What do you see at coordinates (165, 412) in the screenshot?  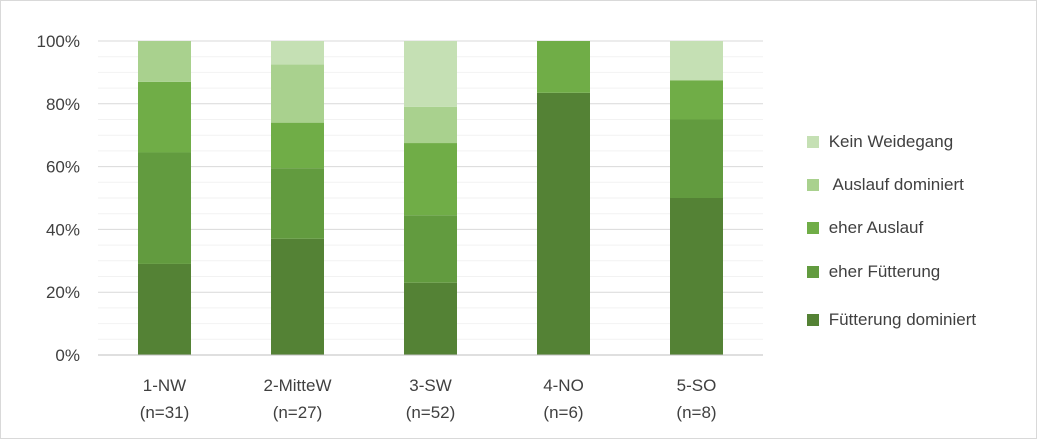 I see `x-tick-sublabel: (n=31)` at bounding box center [165, 412].